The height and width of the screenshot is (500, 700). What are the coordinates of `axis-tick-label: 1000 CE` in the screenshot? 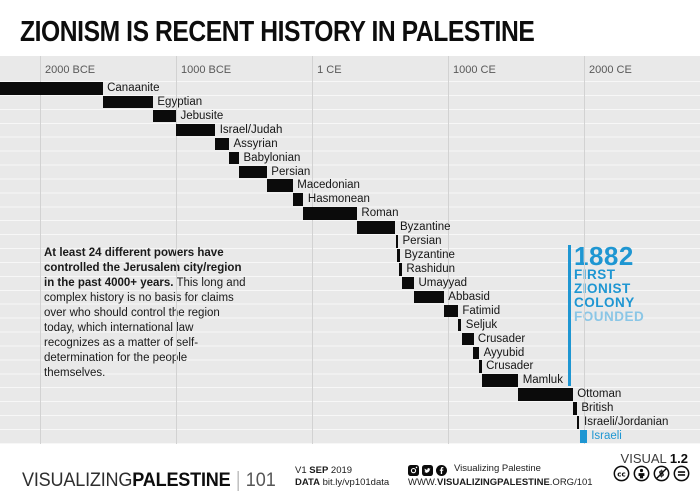 It's located at (474, 70).